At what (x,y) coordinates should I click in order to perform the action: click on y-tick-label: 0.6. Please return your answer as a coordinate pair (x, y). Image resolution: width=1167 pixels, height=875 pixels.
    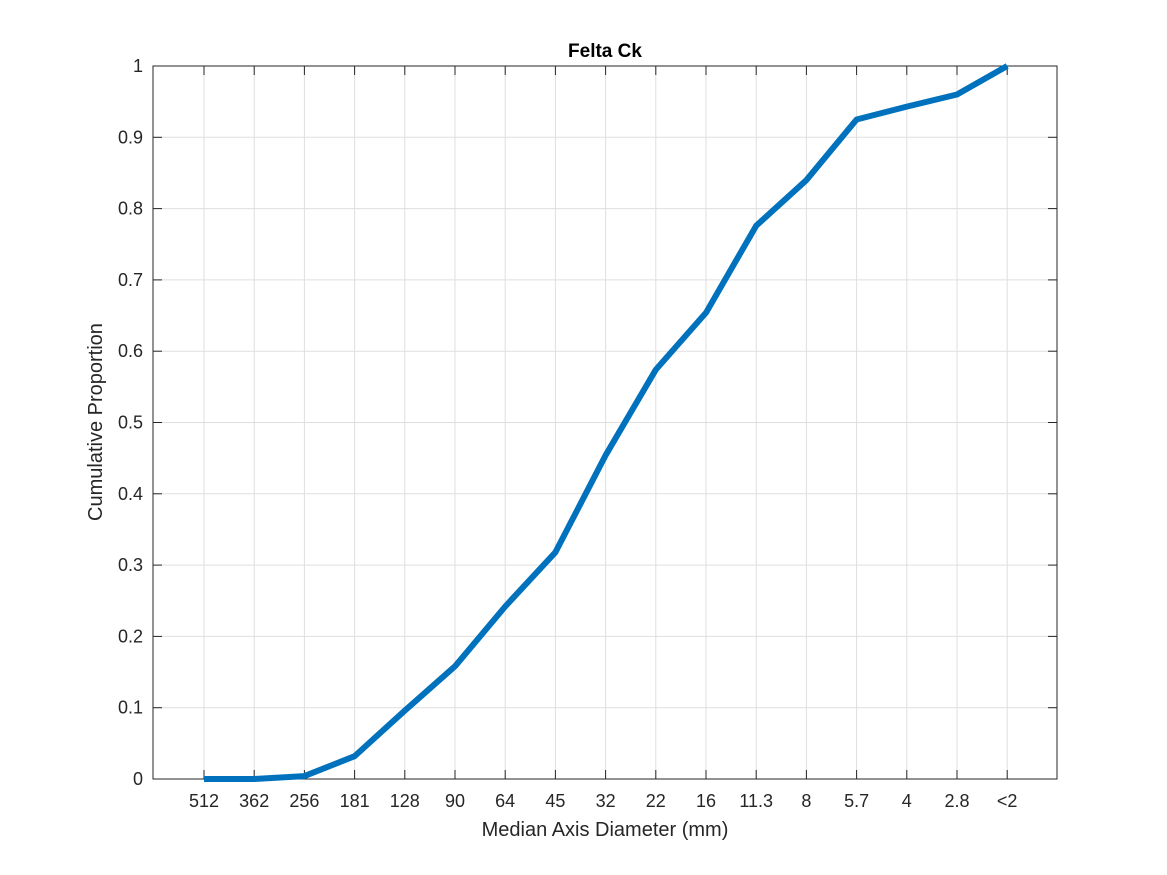
    Looking at the image, I should click on (130, 351).